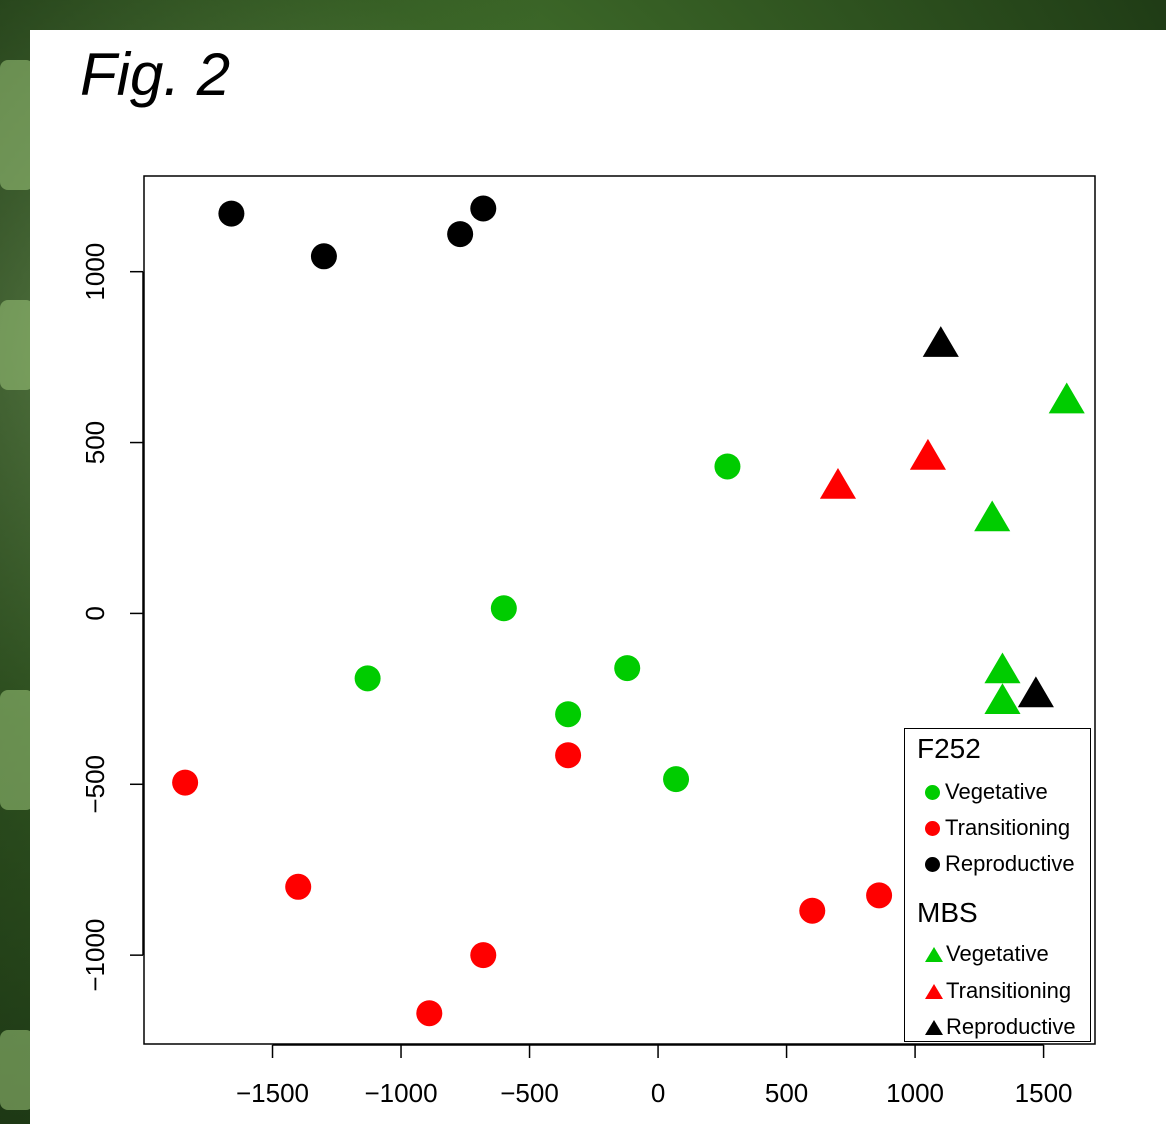 This screenshot has height=1124, width=1166. I want to click on figure-title: Fig. 2, so click(155, 74).